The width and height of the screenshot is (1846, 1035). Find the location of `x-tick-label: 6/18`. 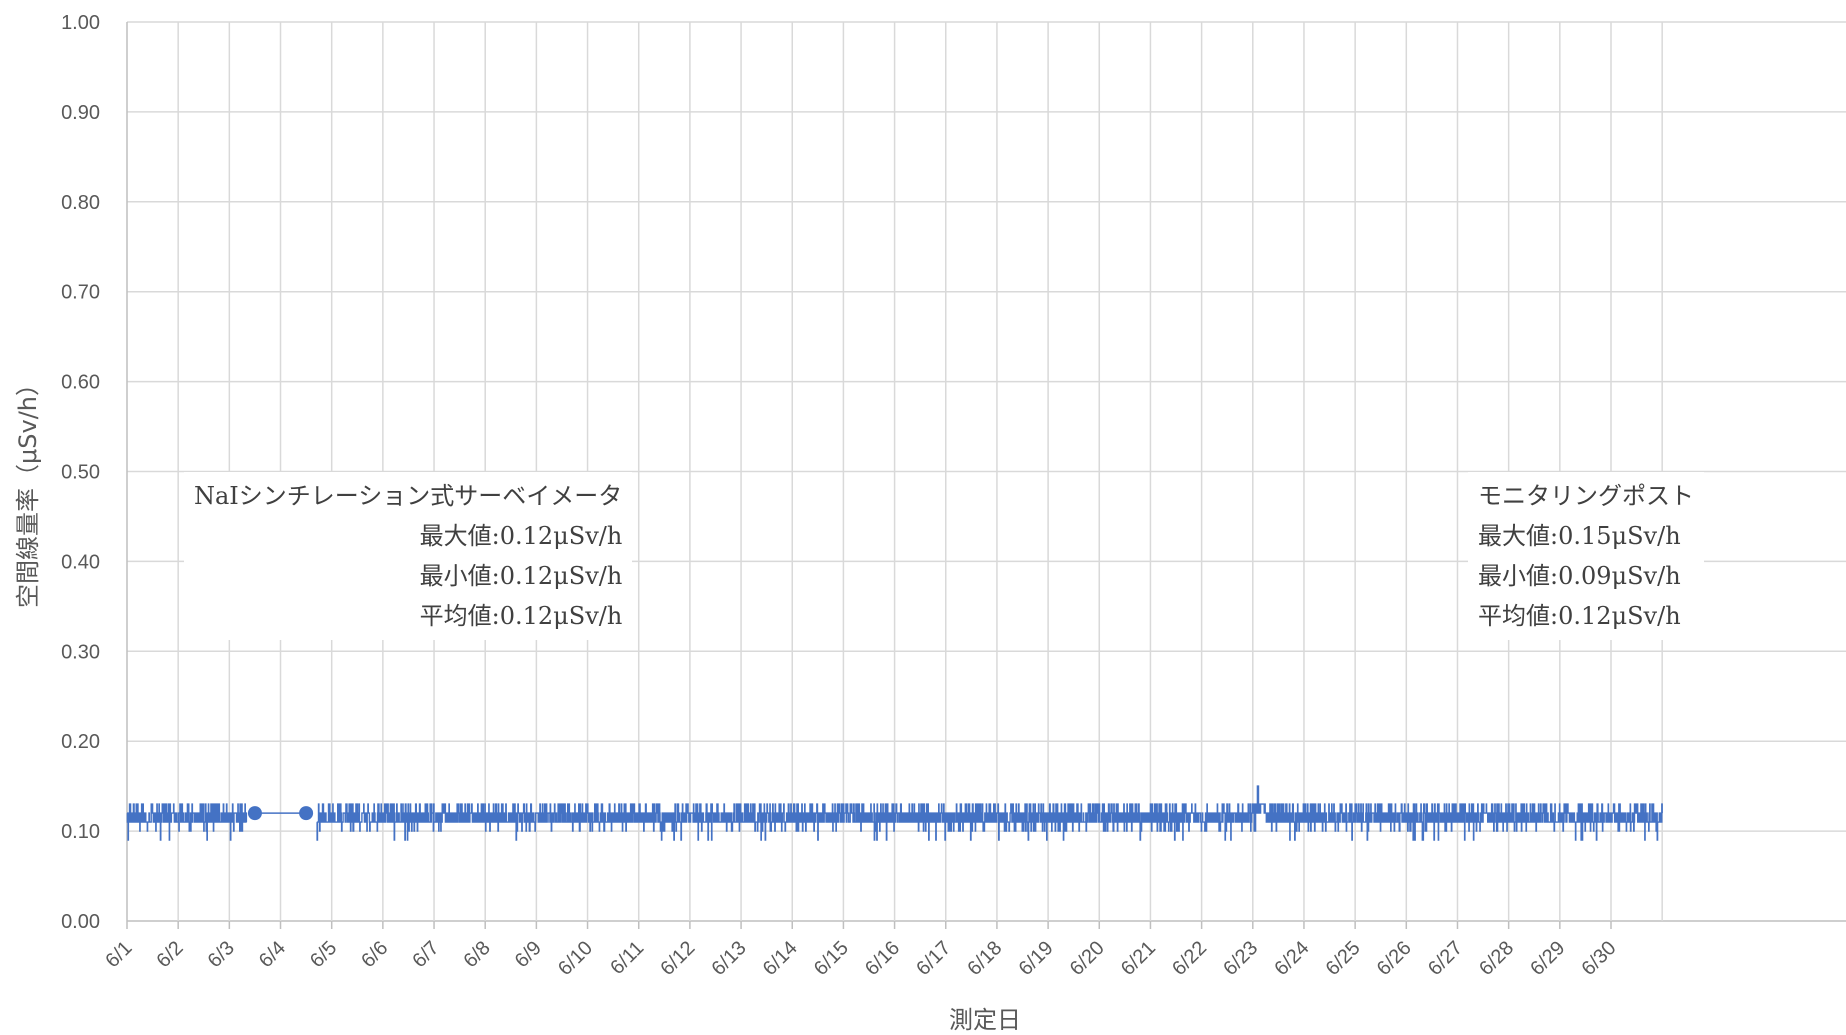

x-tick-label: 6/18 is located at coordinates (984, 958).